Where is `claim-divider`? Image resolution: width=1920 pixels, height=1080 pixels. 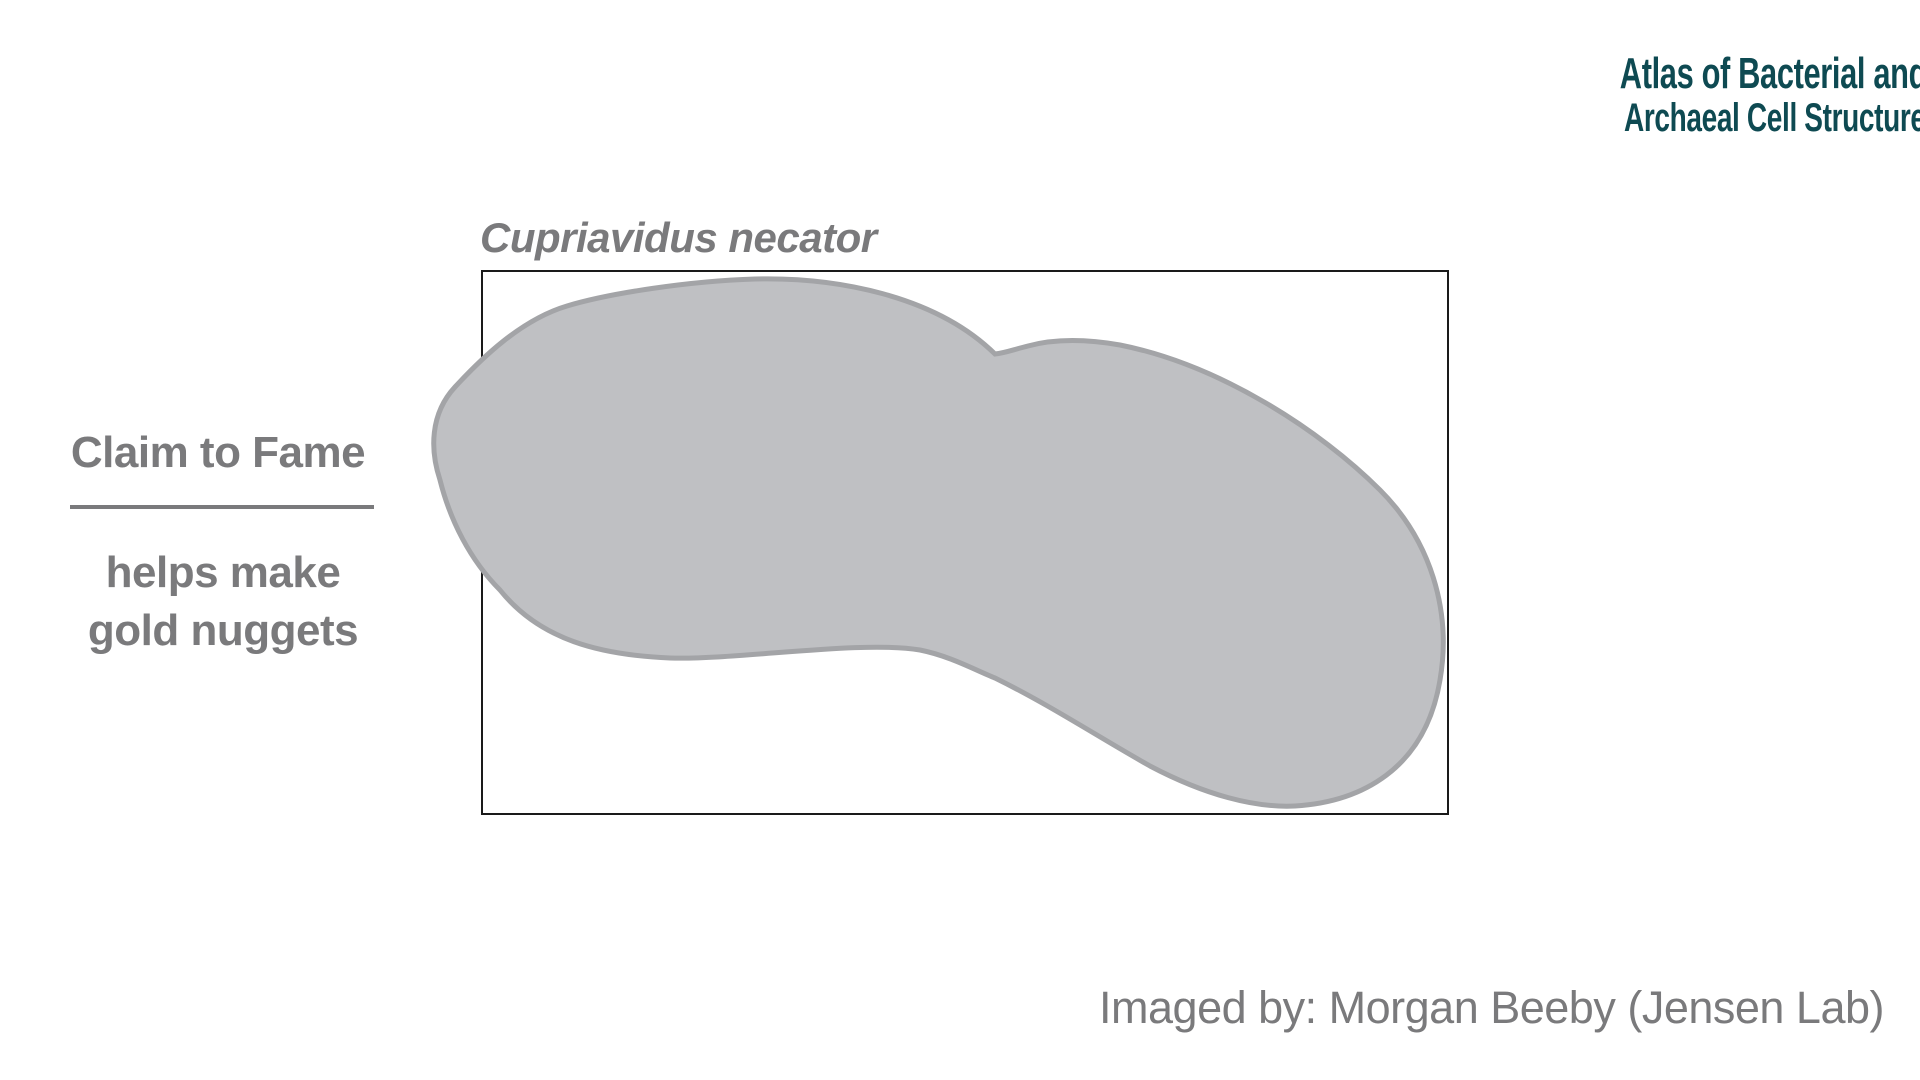
claim-divider is located at coordinates (222, 507).